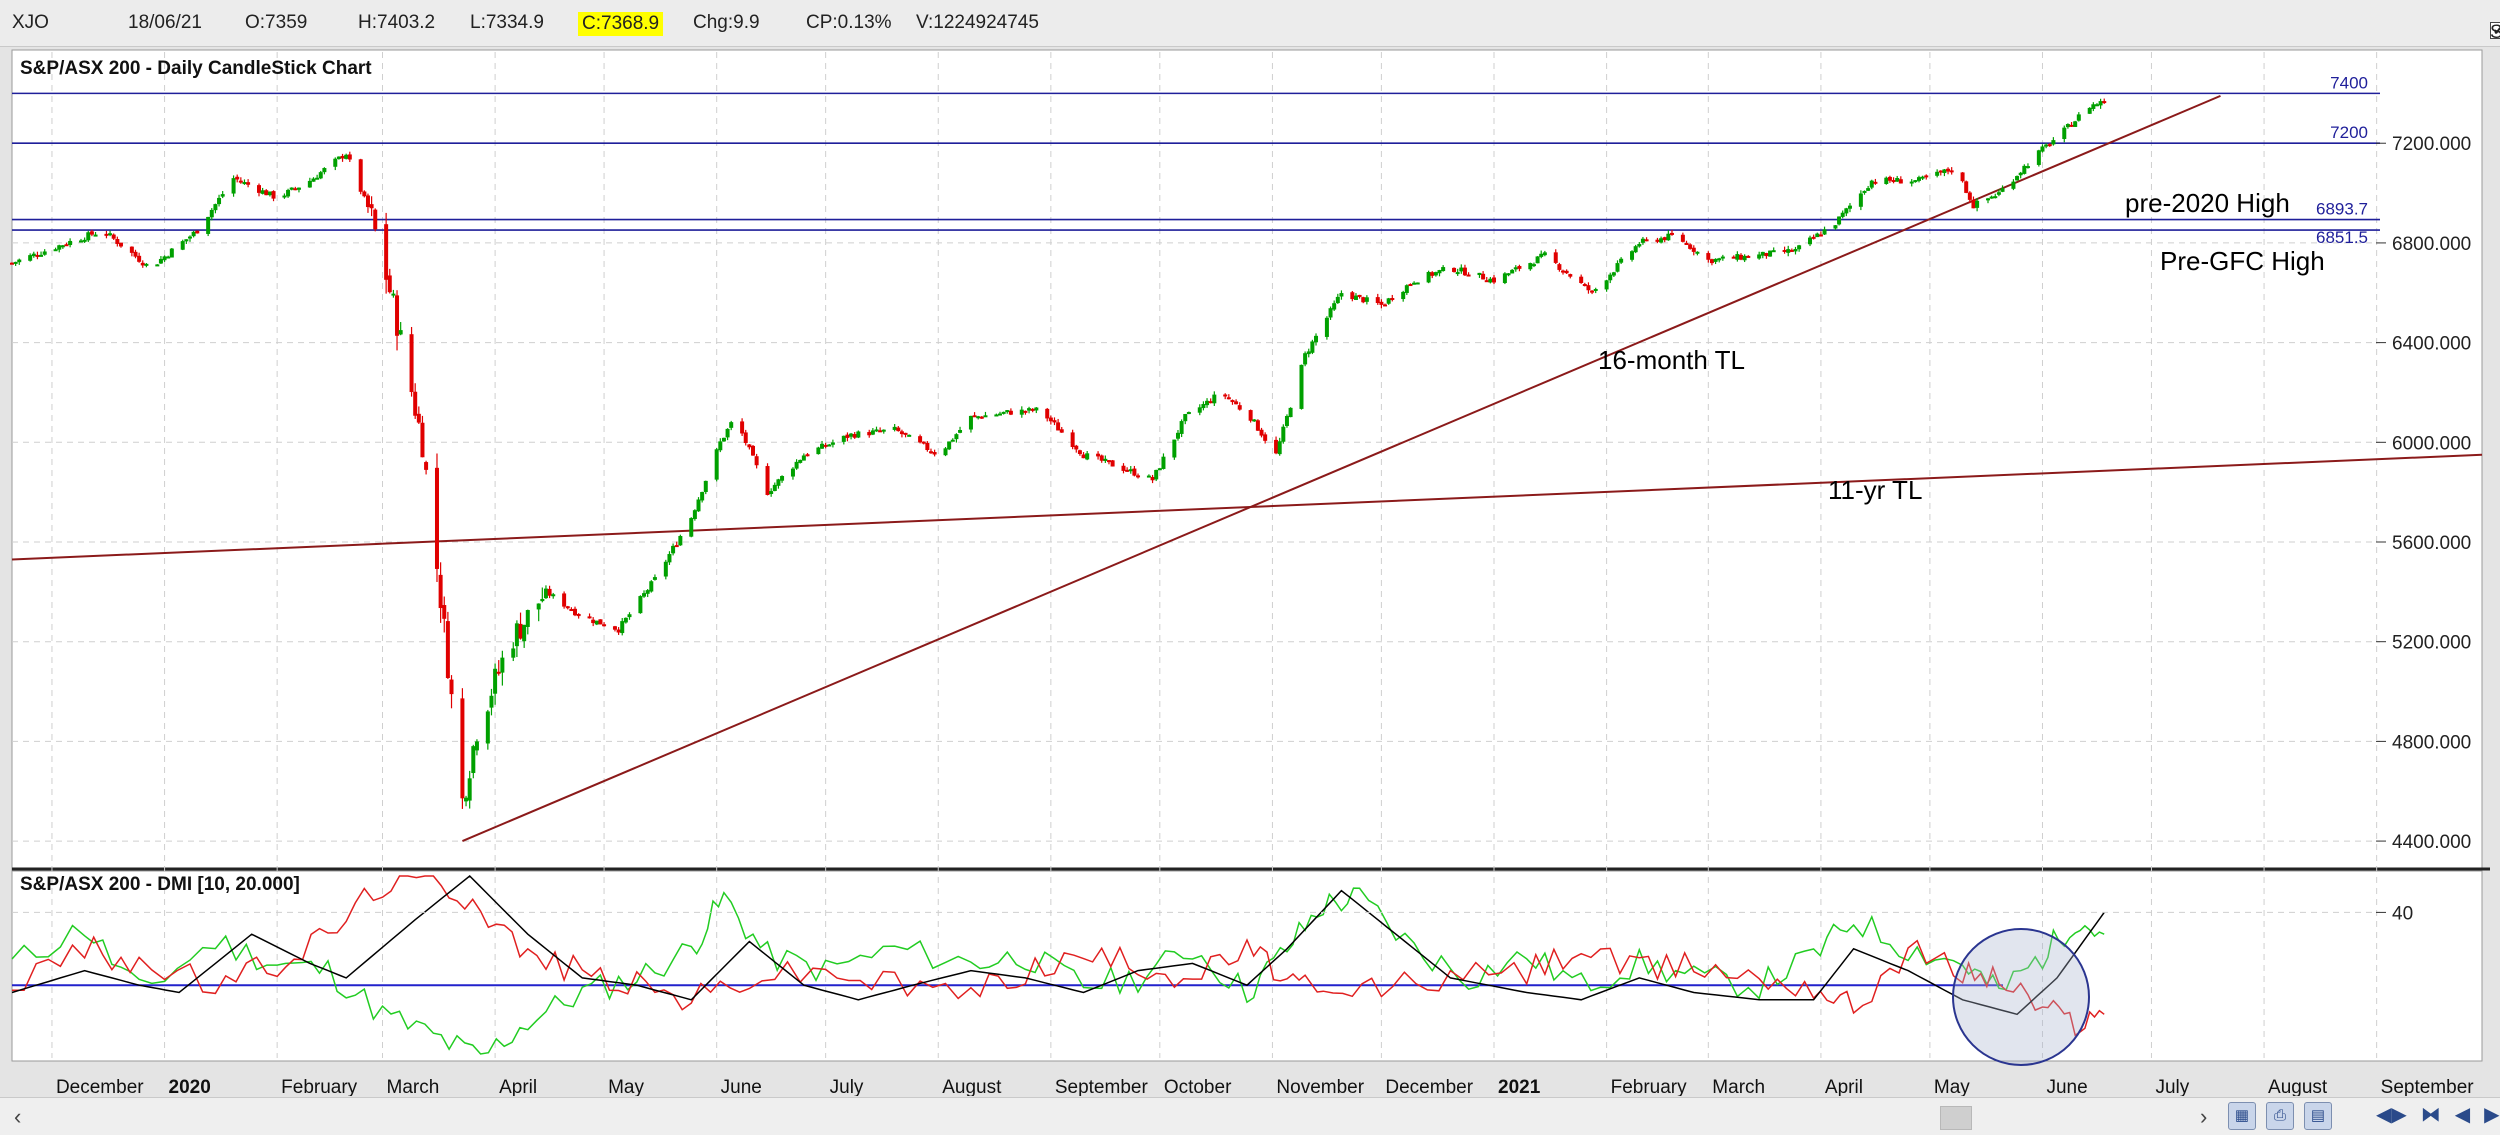 This screenshot has height=1135, width=2500. I want to click on x-axis-label: May, so click(1952, 1086).